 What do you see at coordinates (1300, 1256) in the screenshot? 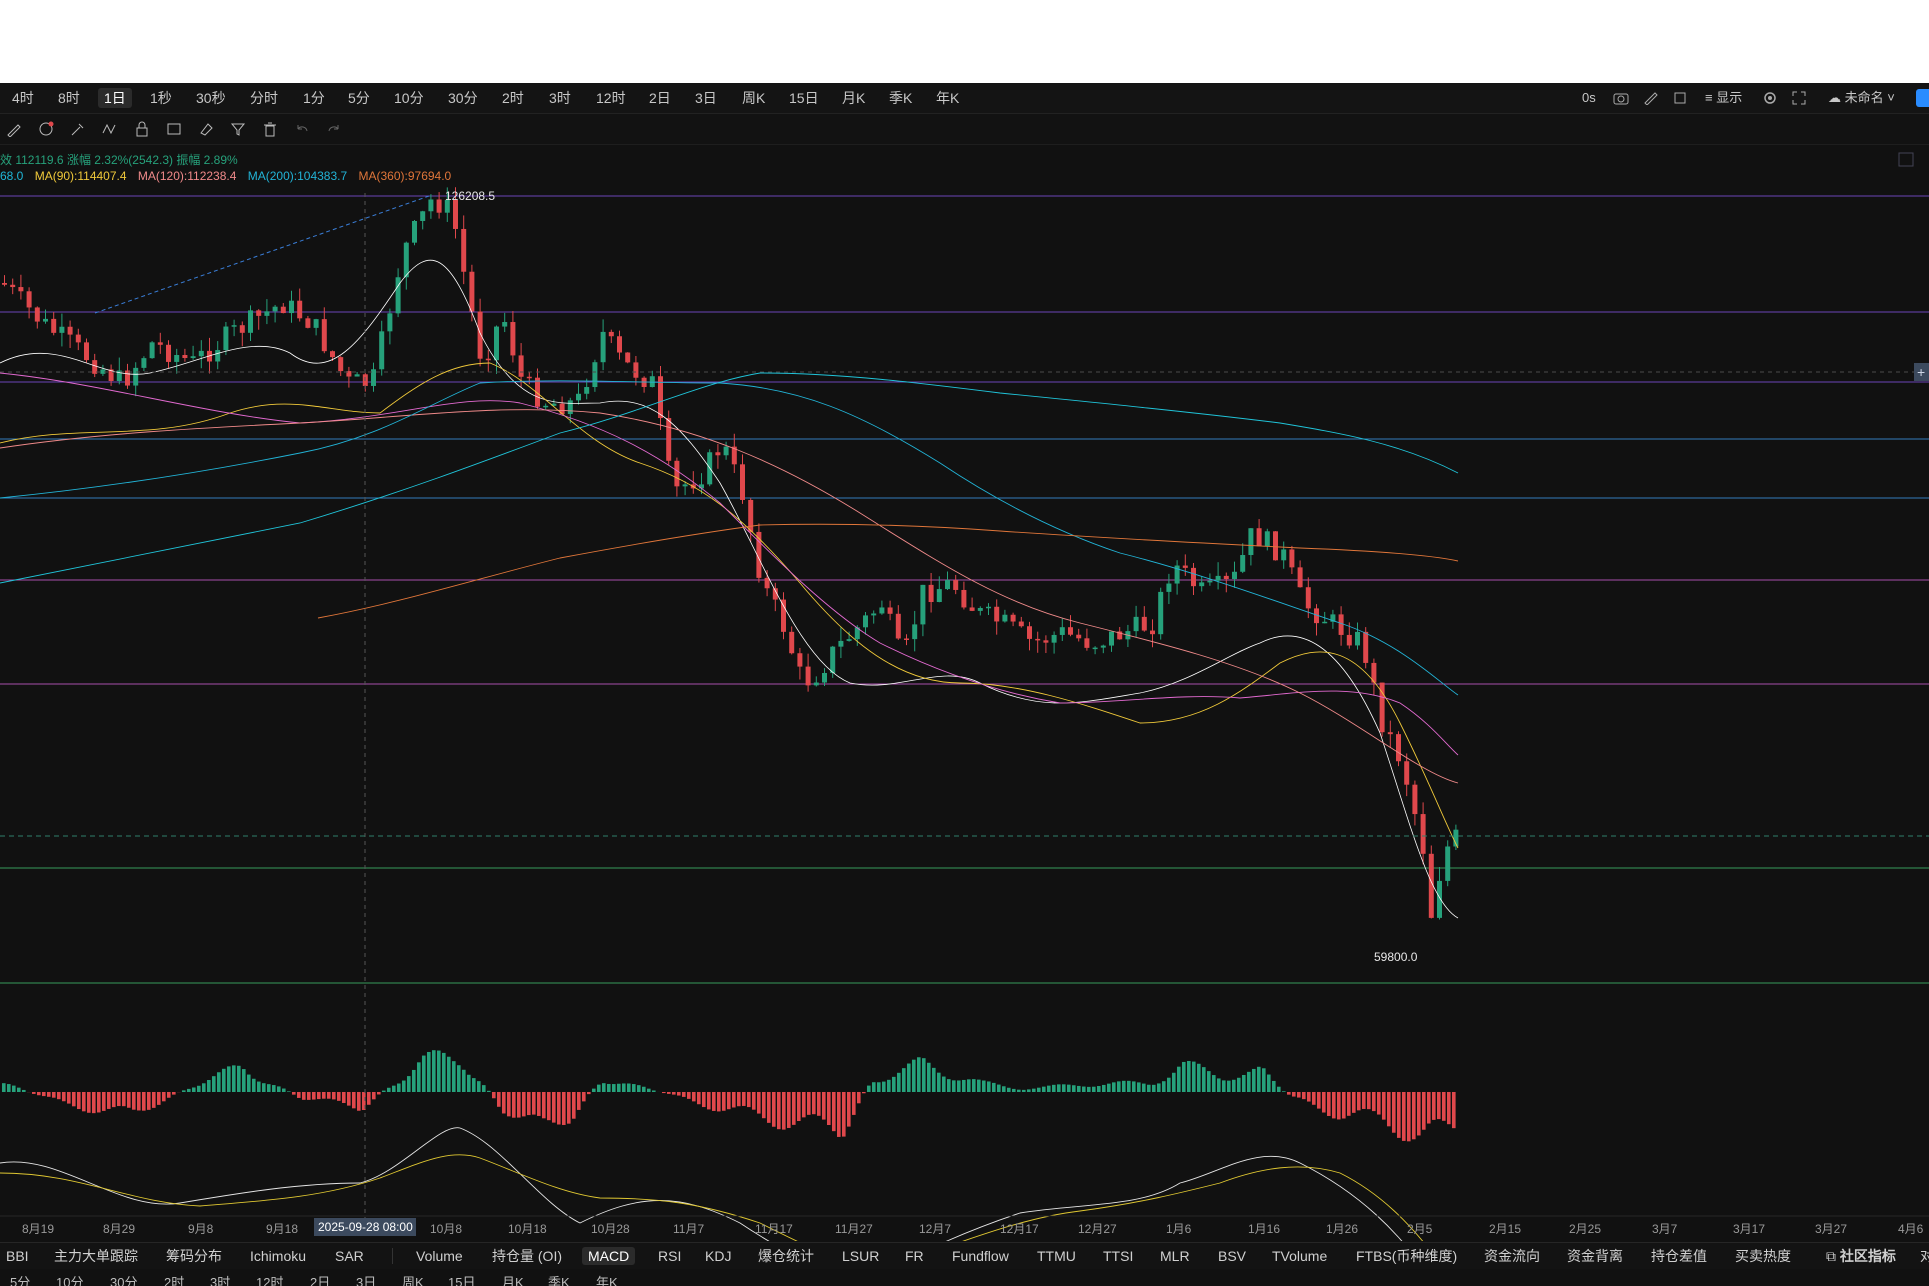
I see `indicator-tab-tvolume: TVolume` at bounding box center [1300, 1256].